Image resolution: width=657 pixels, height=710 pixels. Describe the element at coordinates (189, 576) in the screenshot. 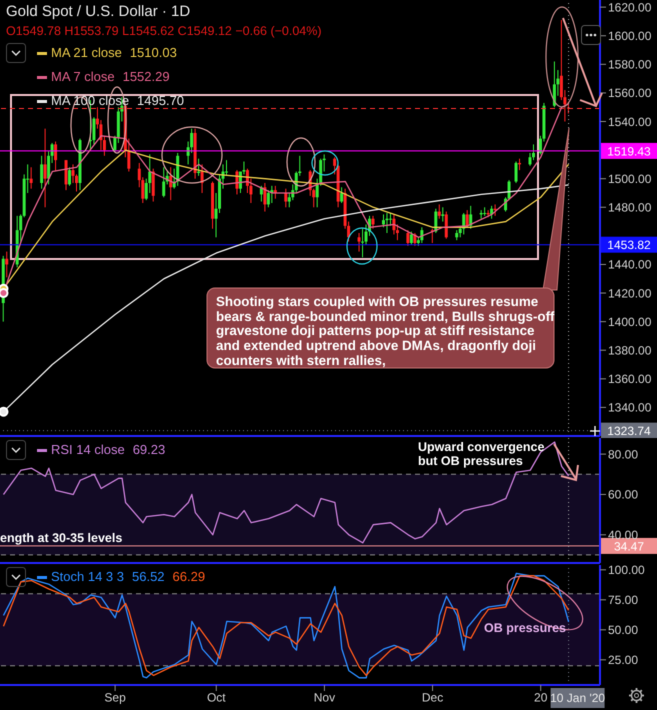

I see `annotation: 66.29` at that location.